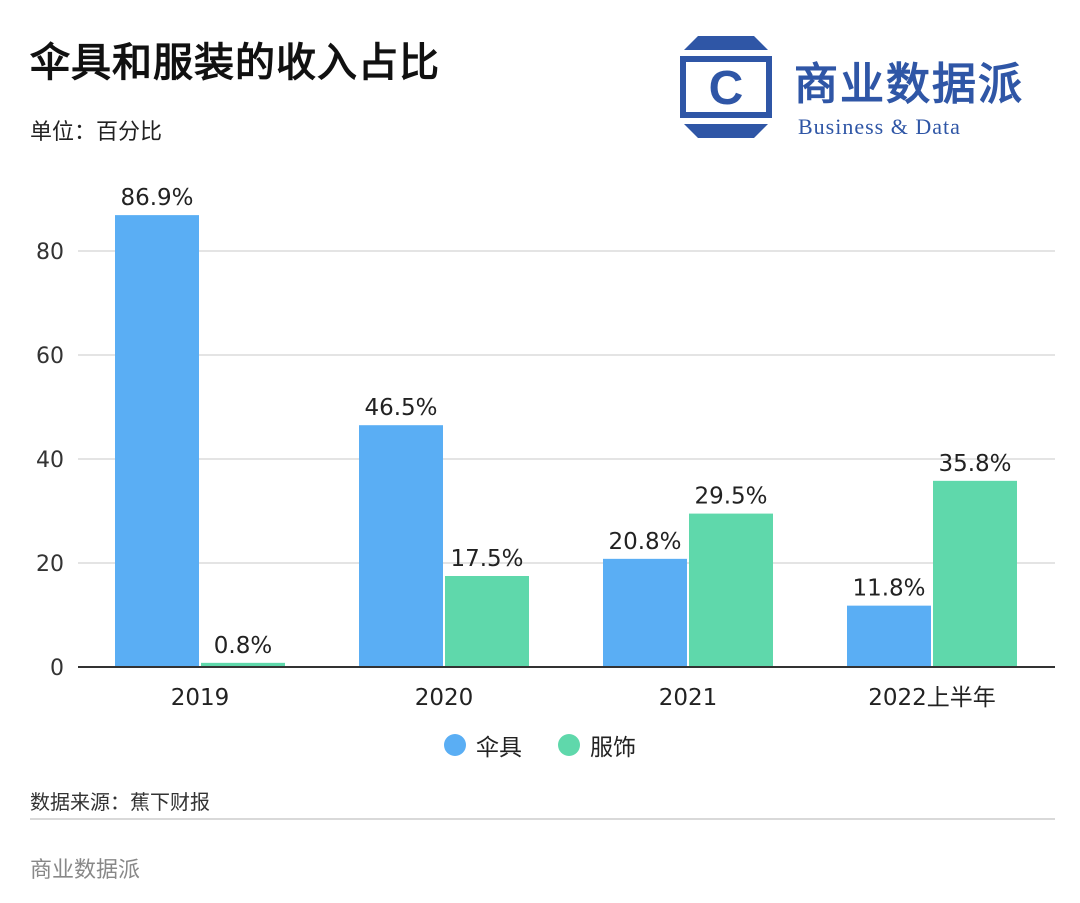 The width and height of the screenshot is (1080, 903). I want to click on footer-brand: 商业数据派, so click(85, 870).